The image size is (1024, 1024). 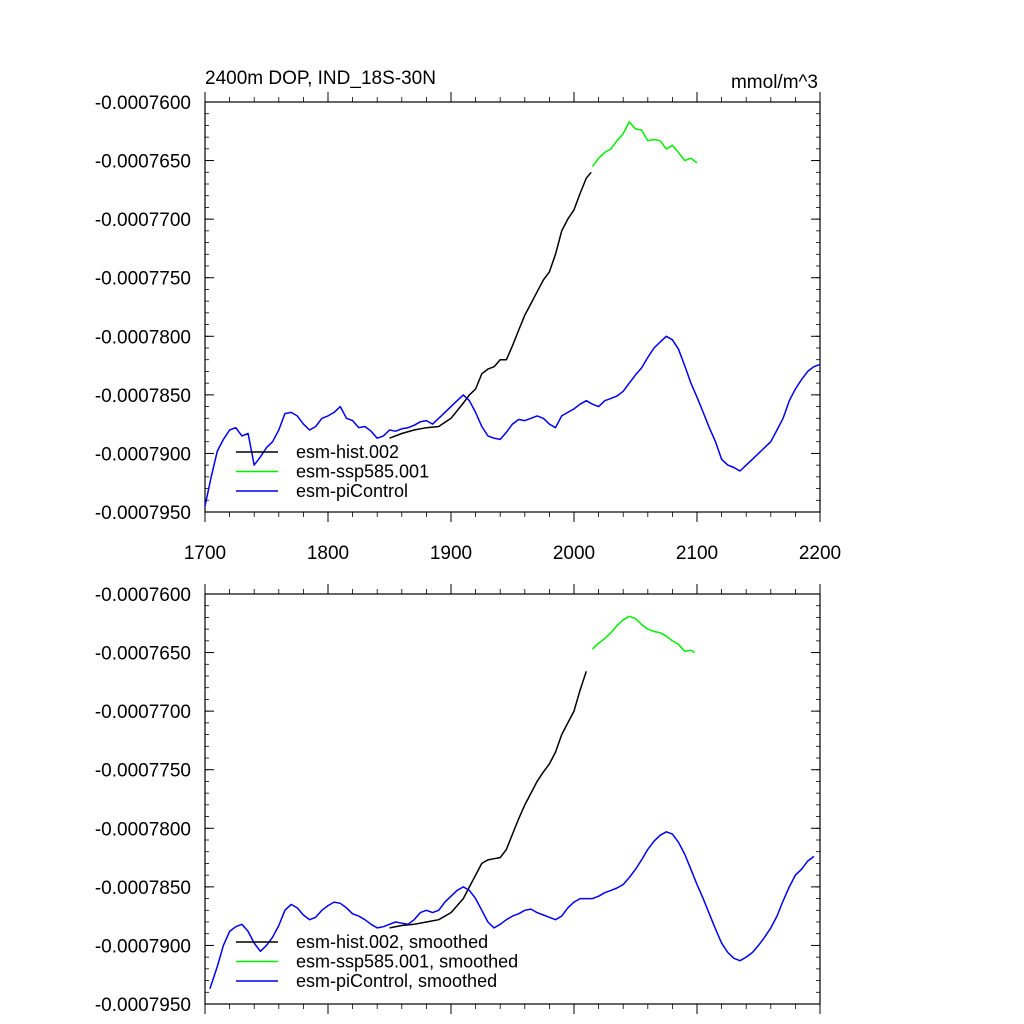 What do you see at coordinates (407, 962) in the screenshot?
I see `legend-label: esm-ssp585.001, smoothed` at bounding box center [407, 962].